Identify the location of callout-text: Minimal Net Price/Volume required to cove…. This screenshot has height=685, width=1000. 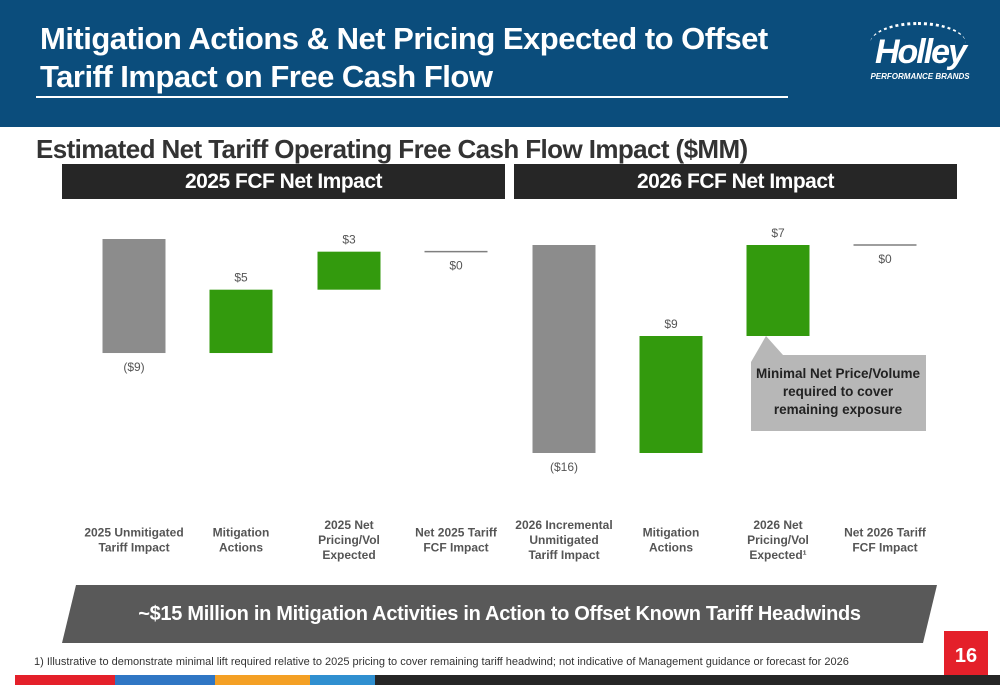
(838, 391).